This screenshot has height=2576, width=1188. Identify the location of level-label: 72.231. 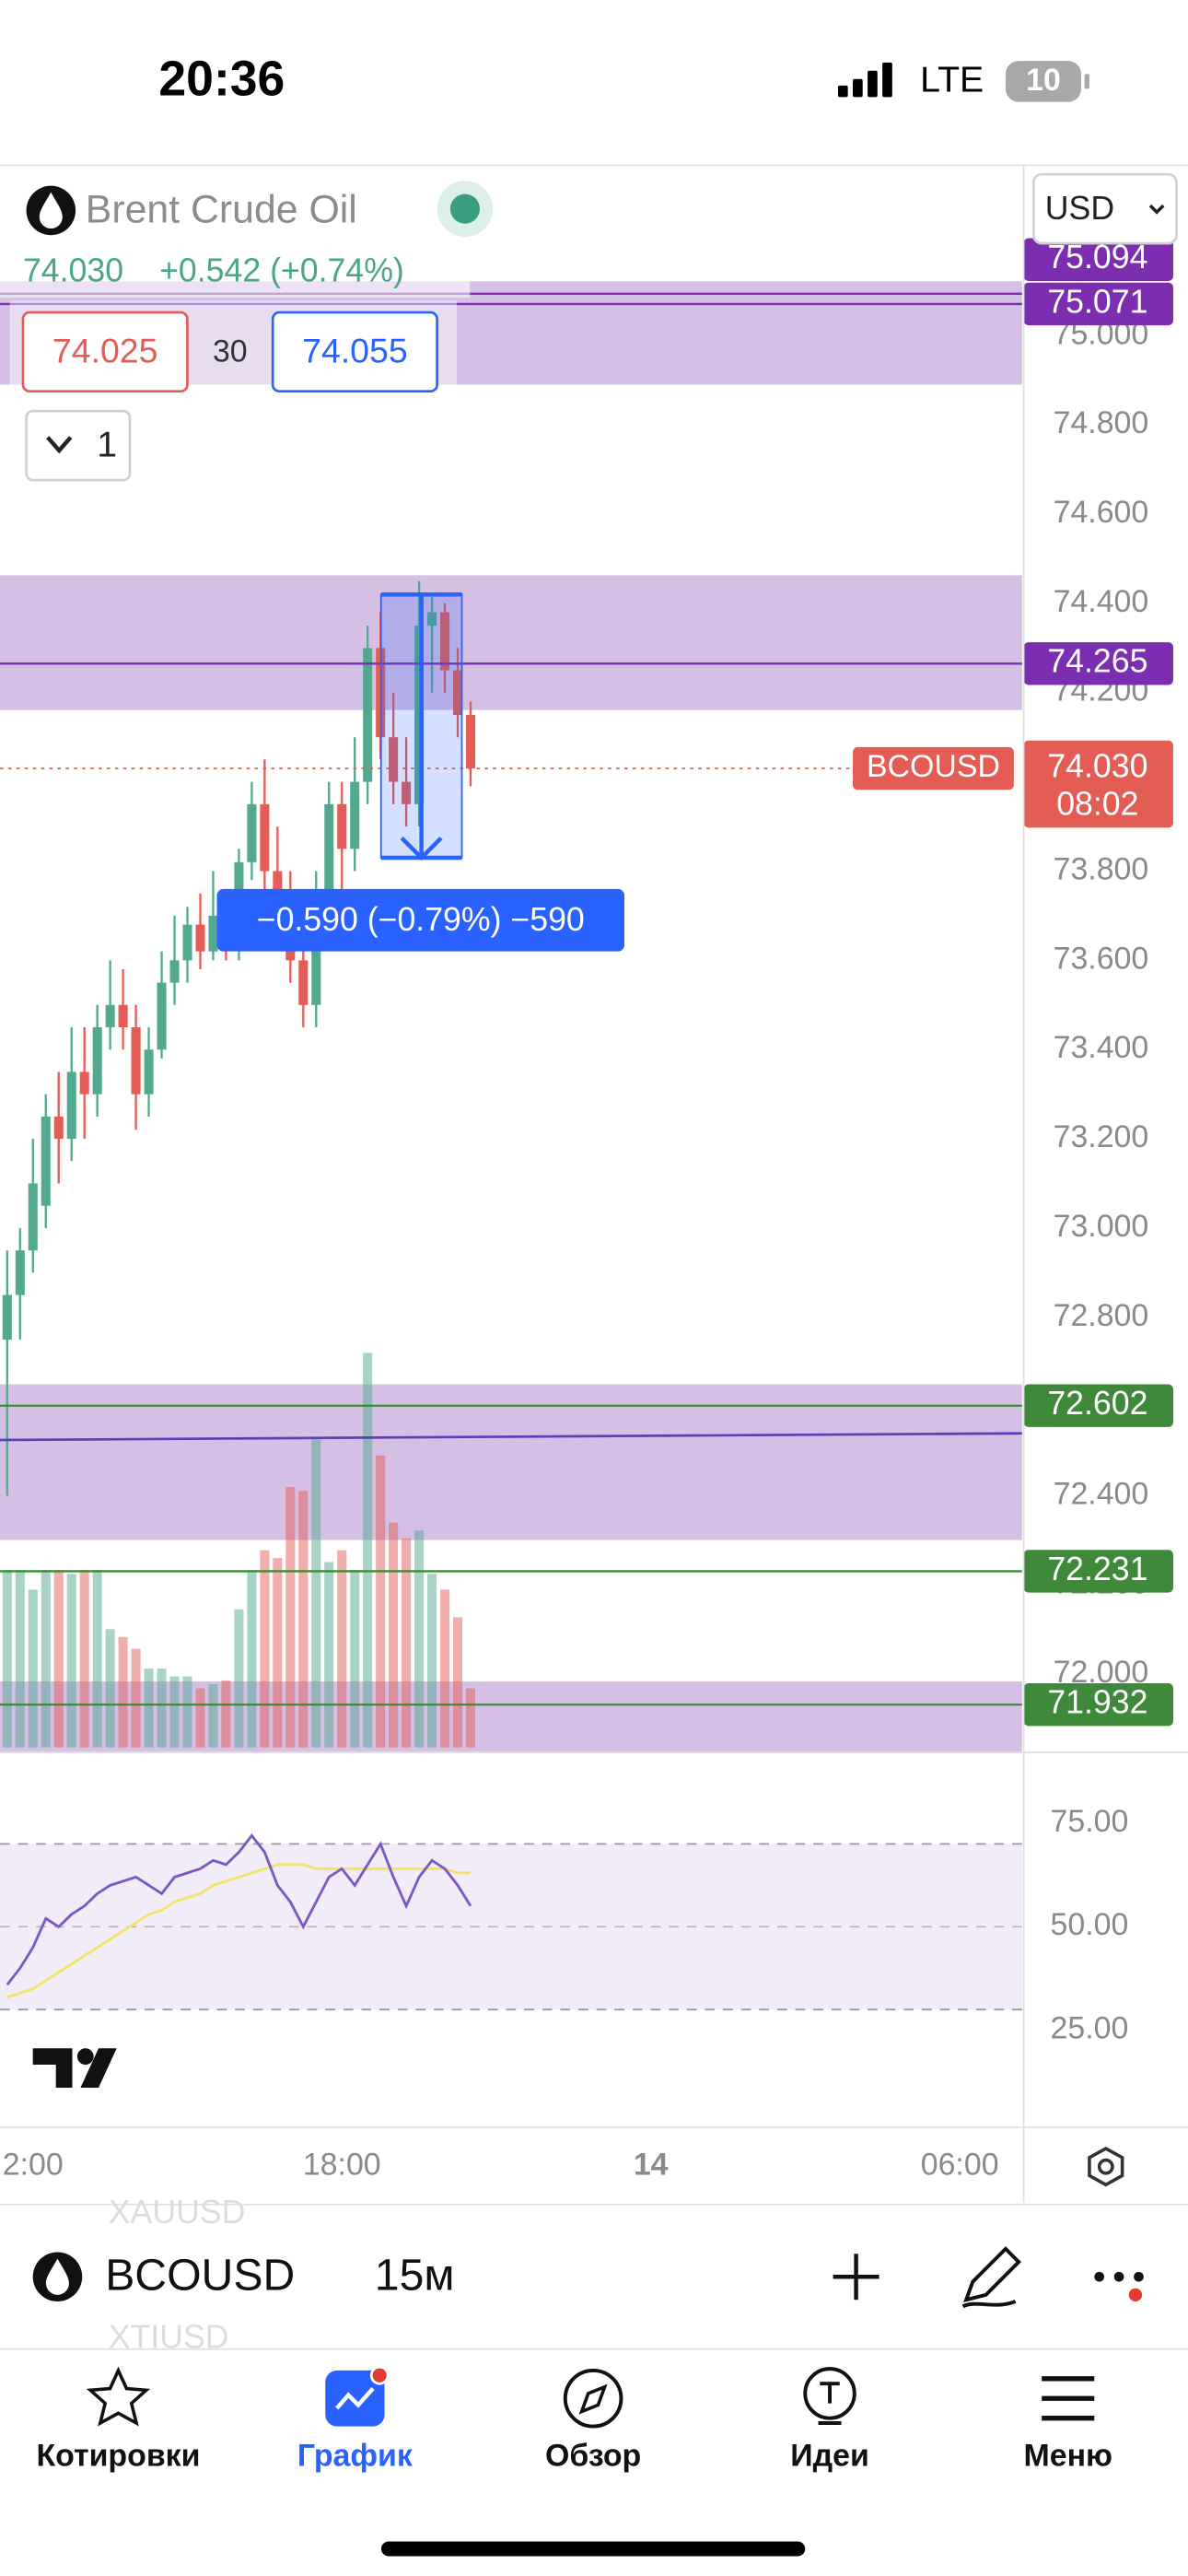
(1097, 1569).